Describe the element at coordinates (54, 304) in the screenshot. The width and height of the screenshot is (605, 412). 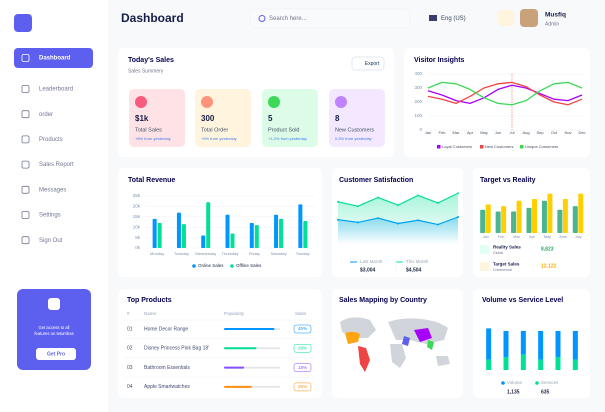
I see `promo-icon` at that location.